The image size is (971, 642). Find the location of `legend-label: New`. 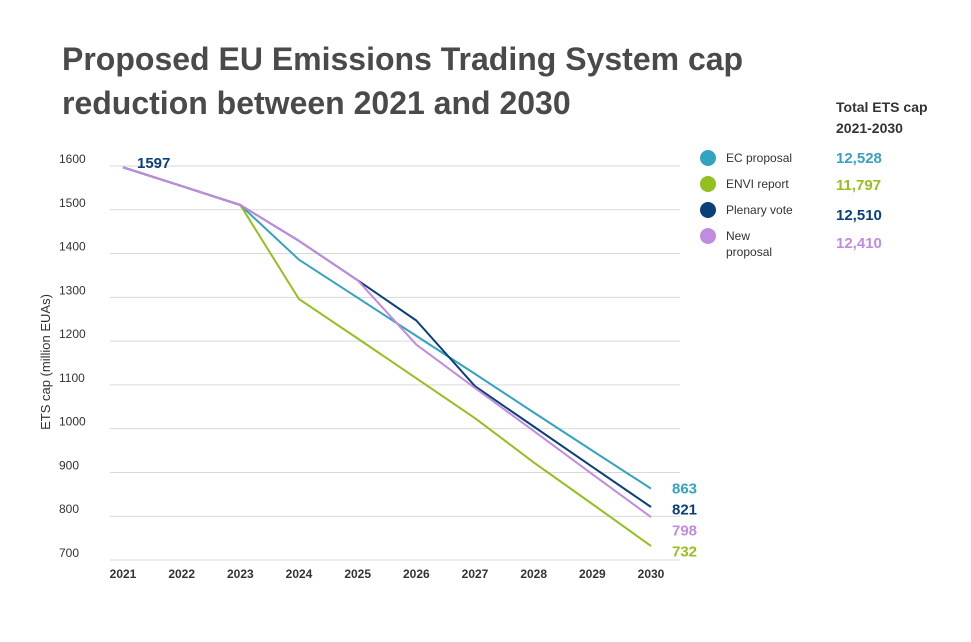

legend-label: New is located at coordinates (738, 236).